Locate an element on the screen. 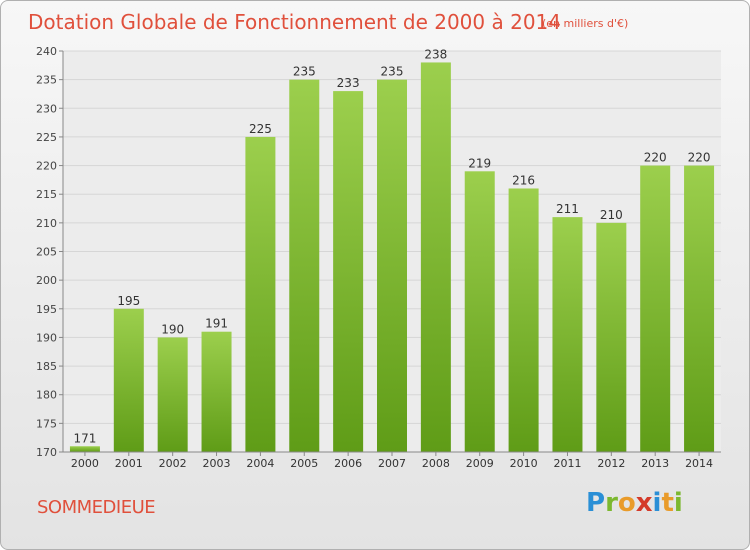 The height and width of the screenshot is (550, 750). logo-letter: r is located at coordinates (611, 503).